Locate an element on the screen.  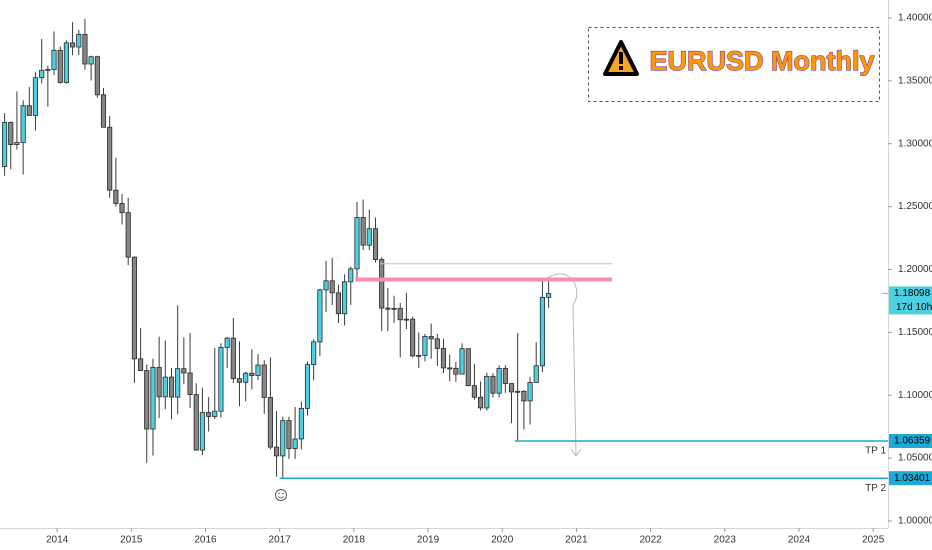
price-tag-label: 1.06359 is located at coordinates (912, 441).